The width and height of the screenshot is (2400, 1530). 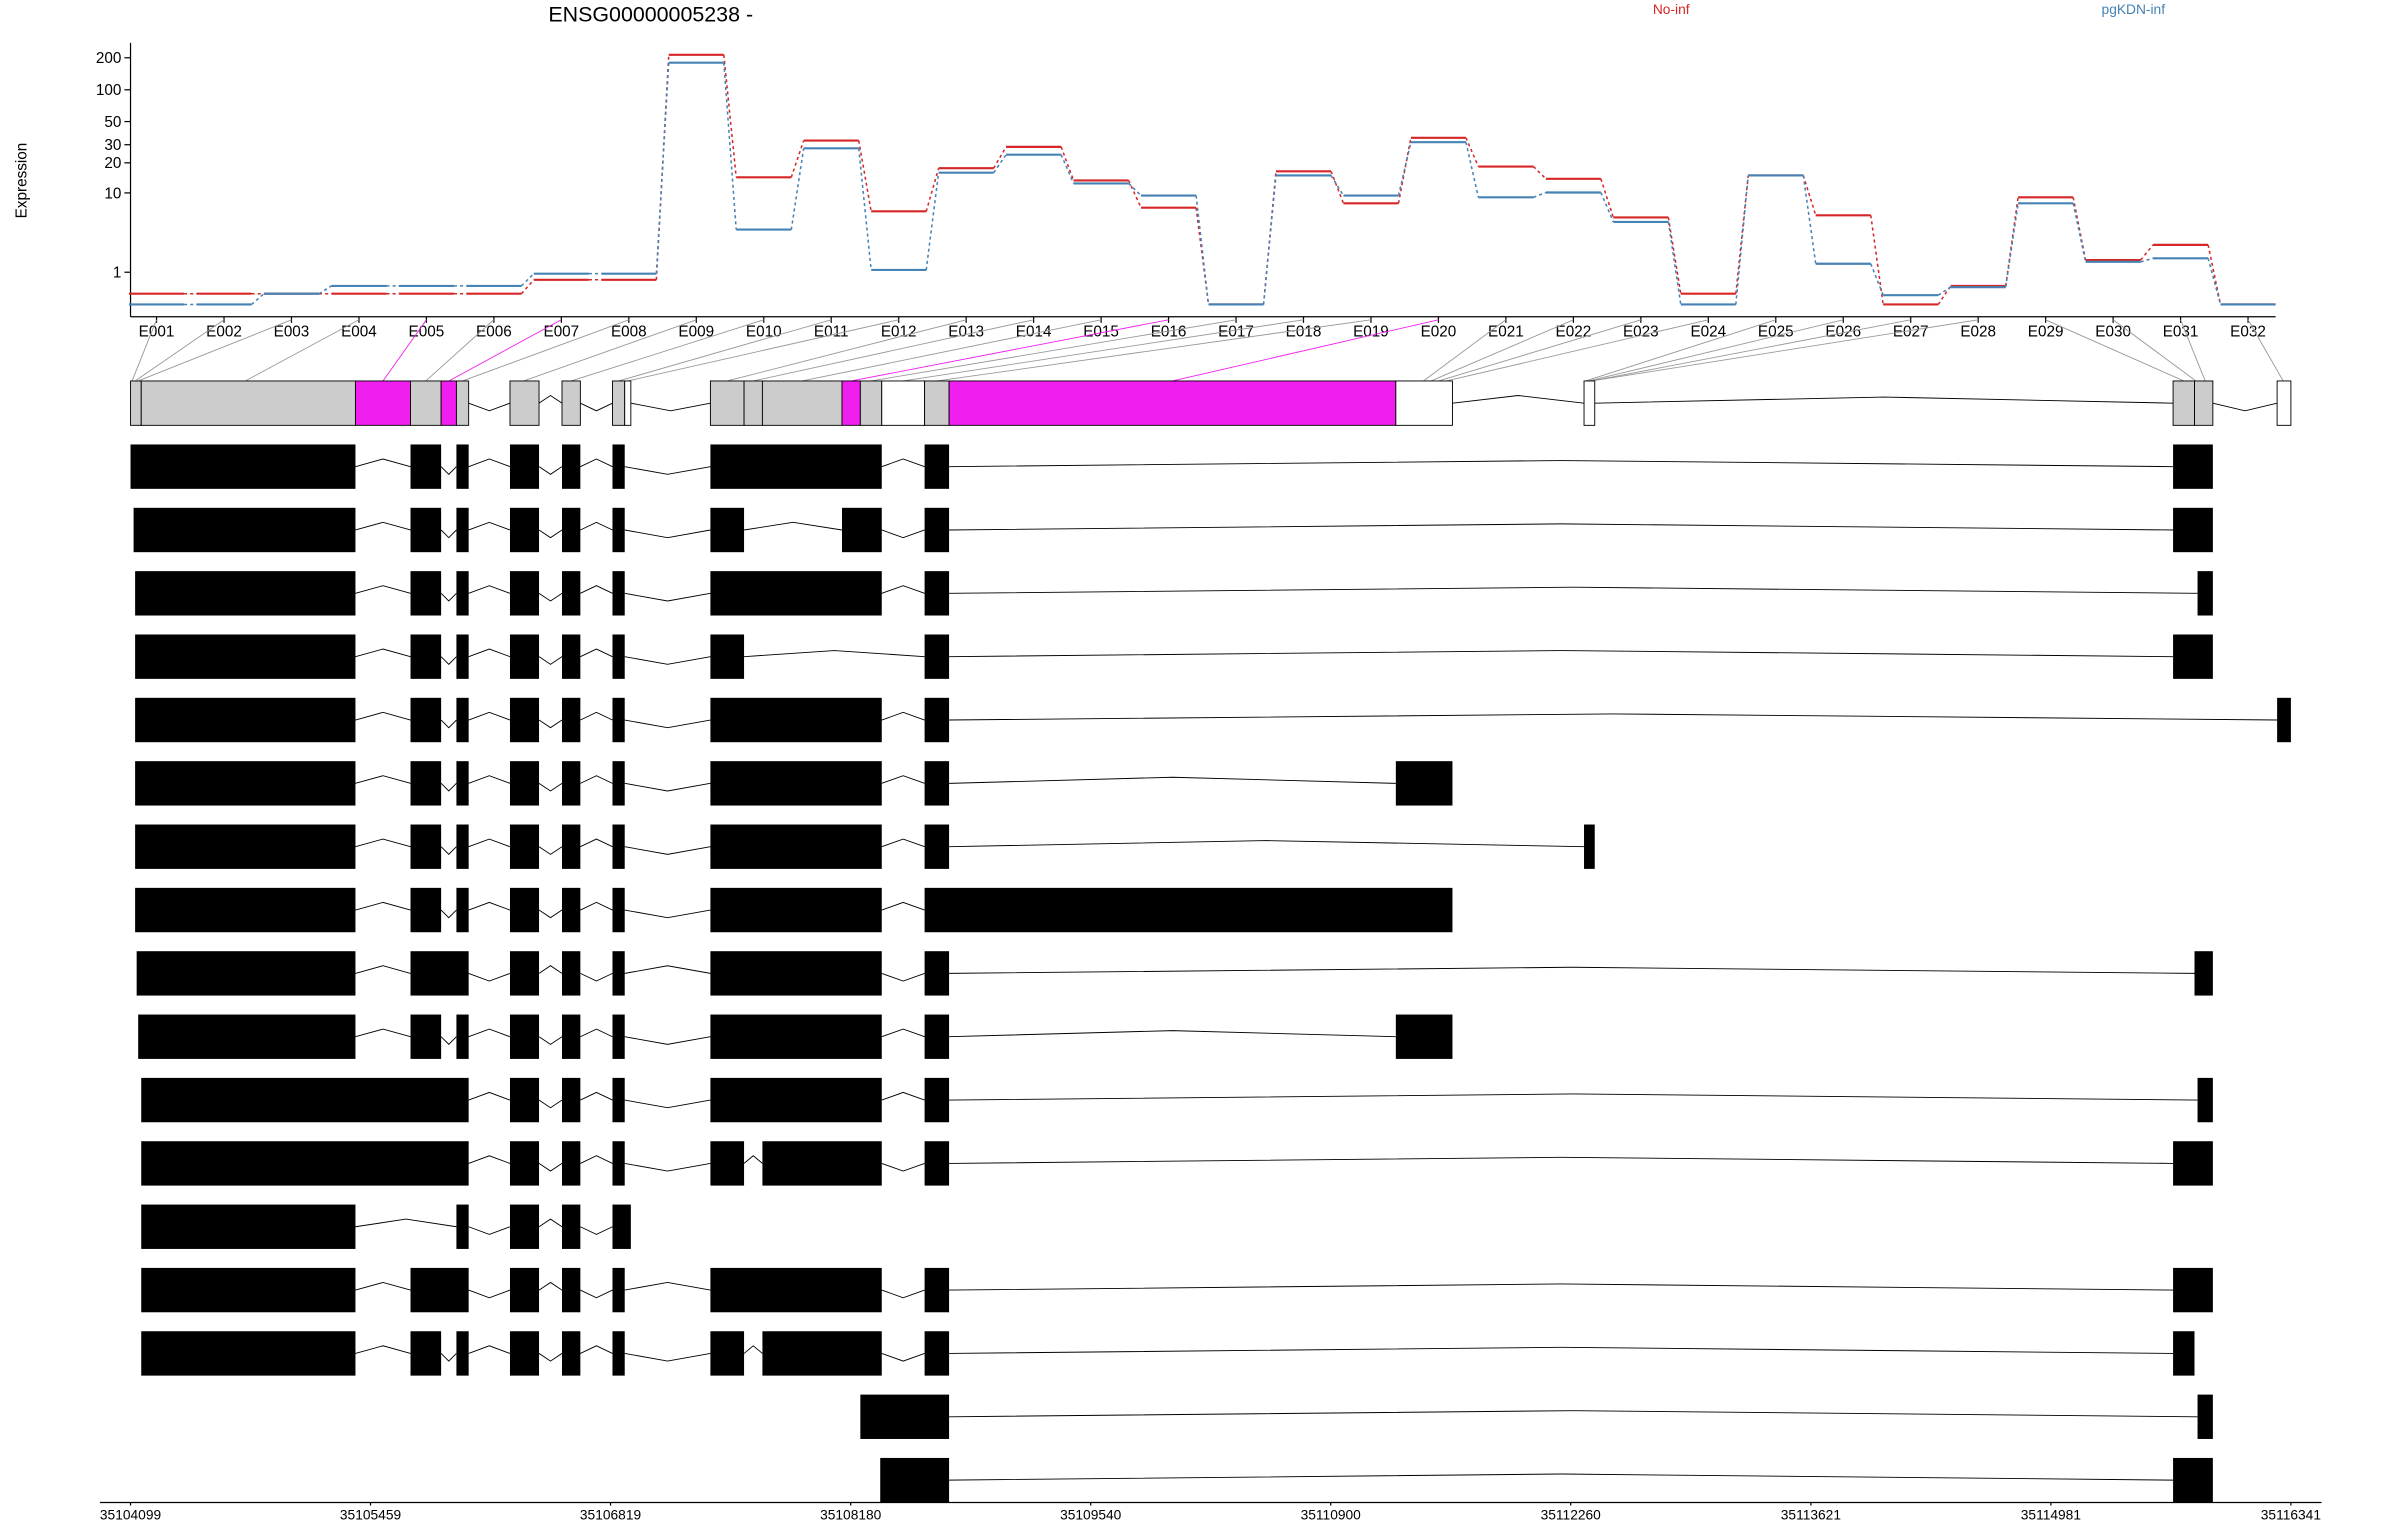 I want to click on x-tick-label: E015, so click(x=1101, y=332).